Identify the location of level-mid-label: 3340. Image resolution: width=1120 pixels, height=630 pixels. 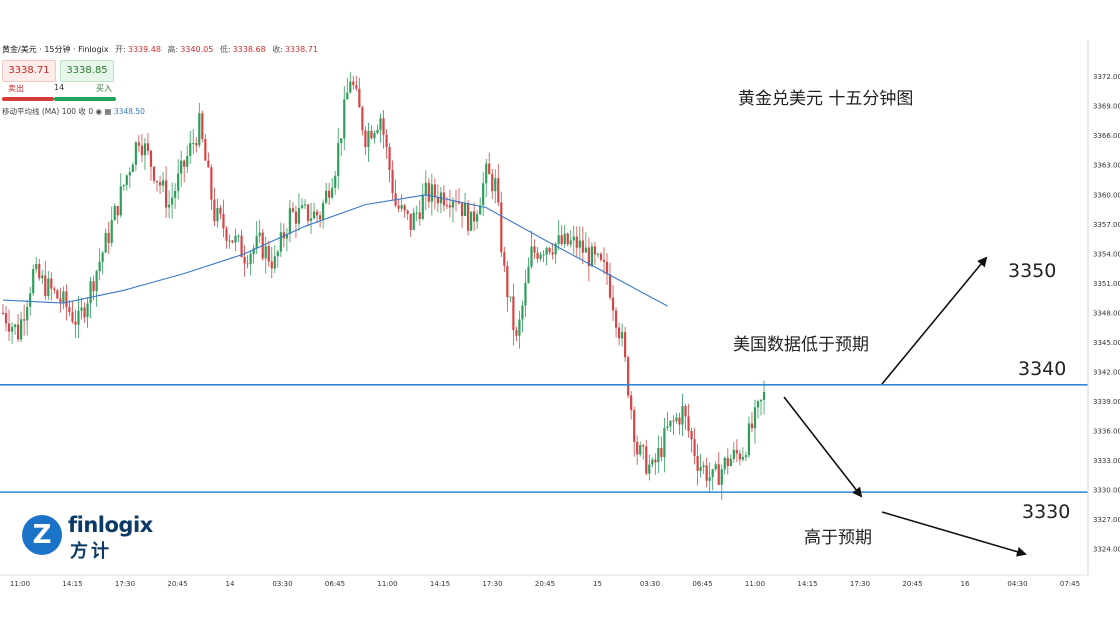
(1042, 369).